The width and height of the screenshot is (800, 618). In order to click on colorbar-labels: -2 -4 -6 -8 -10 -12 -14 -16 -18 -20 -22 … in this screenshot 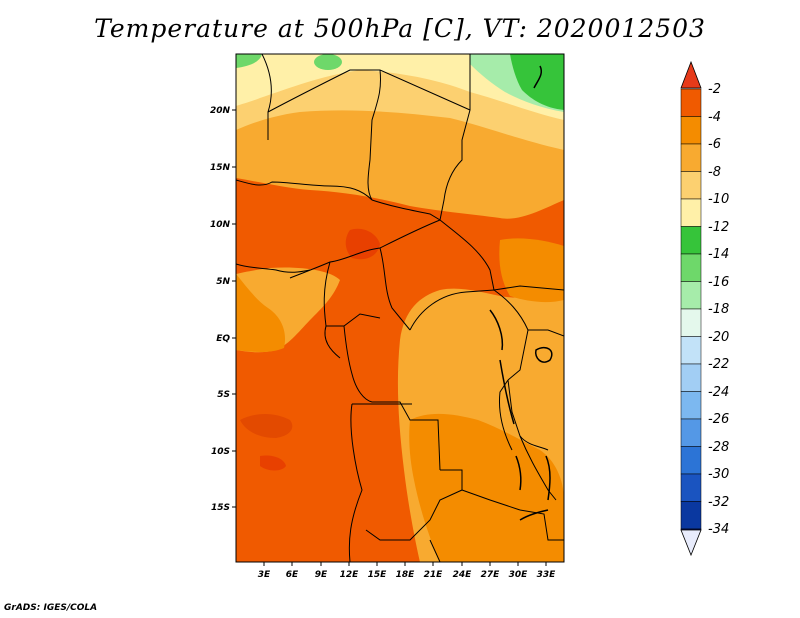, I will do `click(718, 309)`.